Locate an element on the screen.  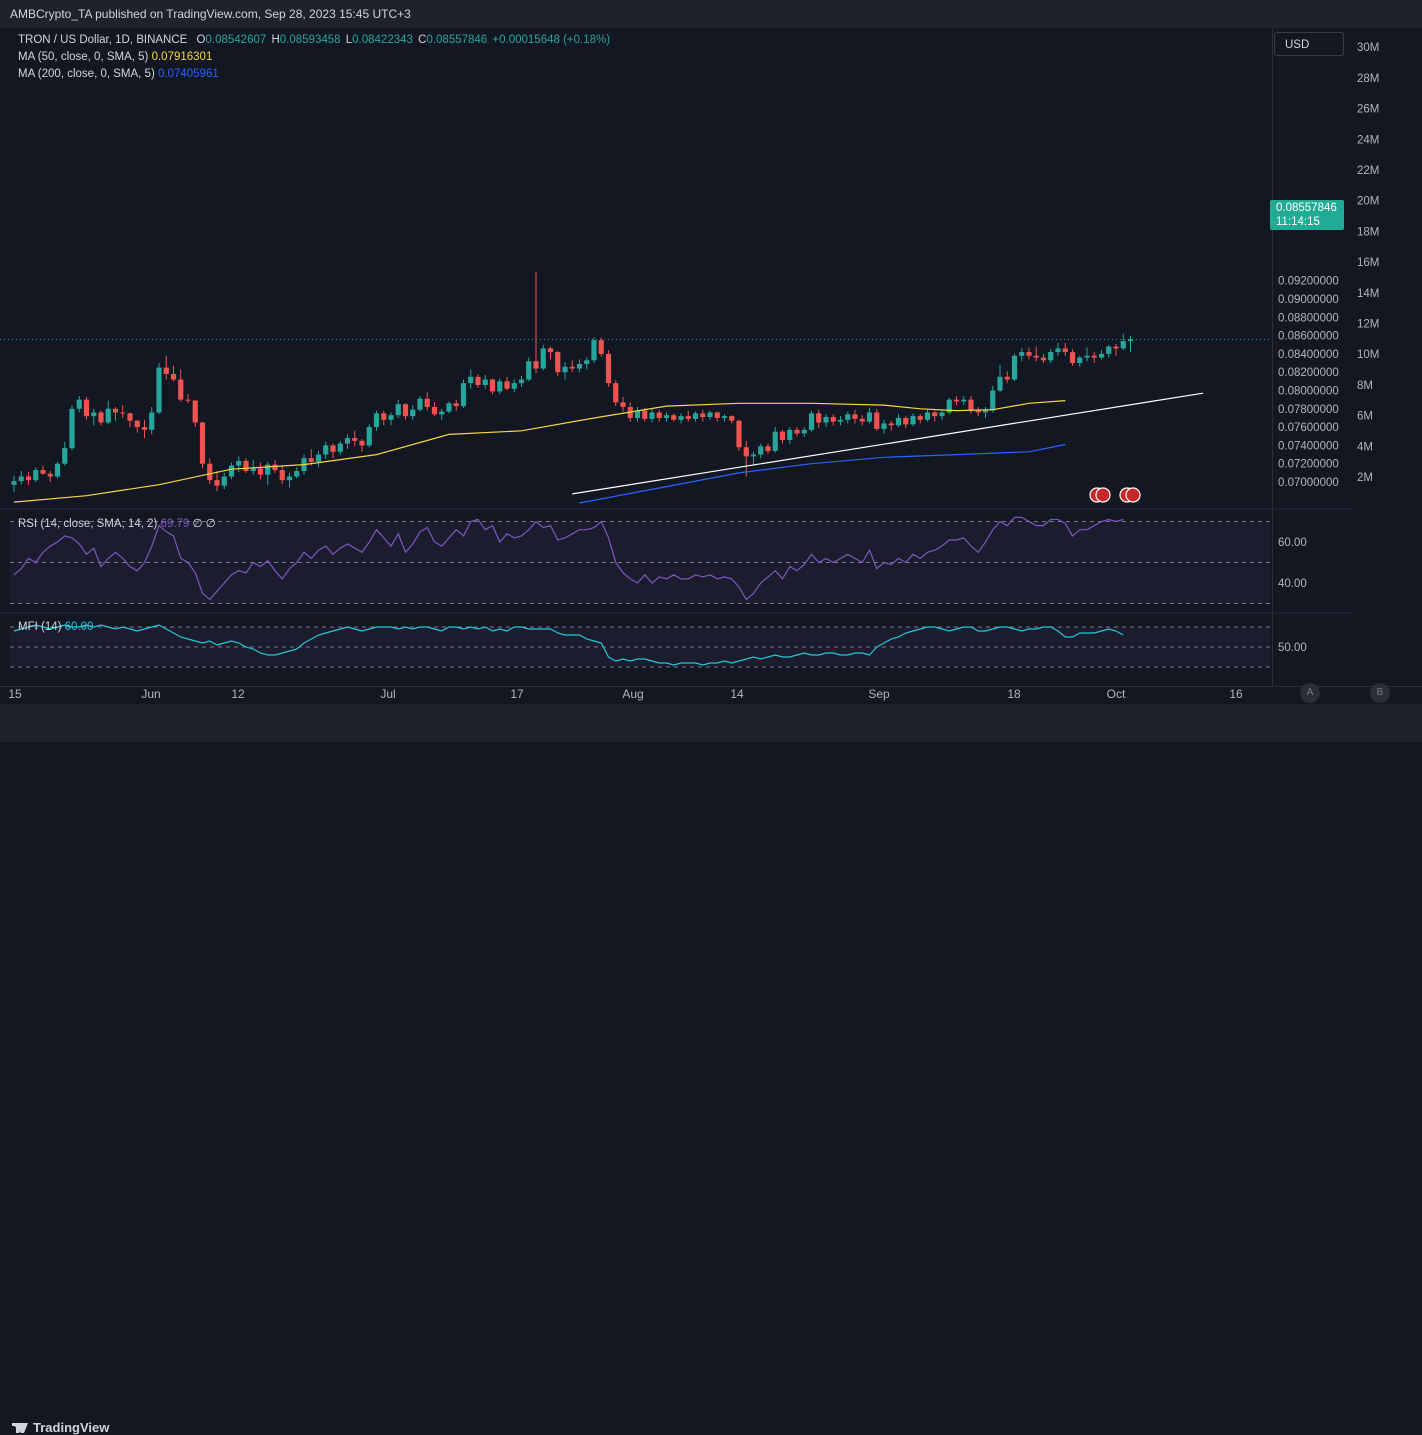
legend-mfi: MFI (14) 60.00 is located at coordinates (55, 627).